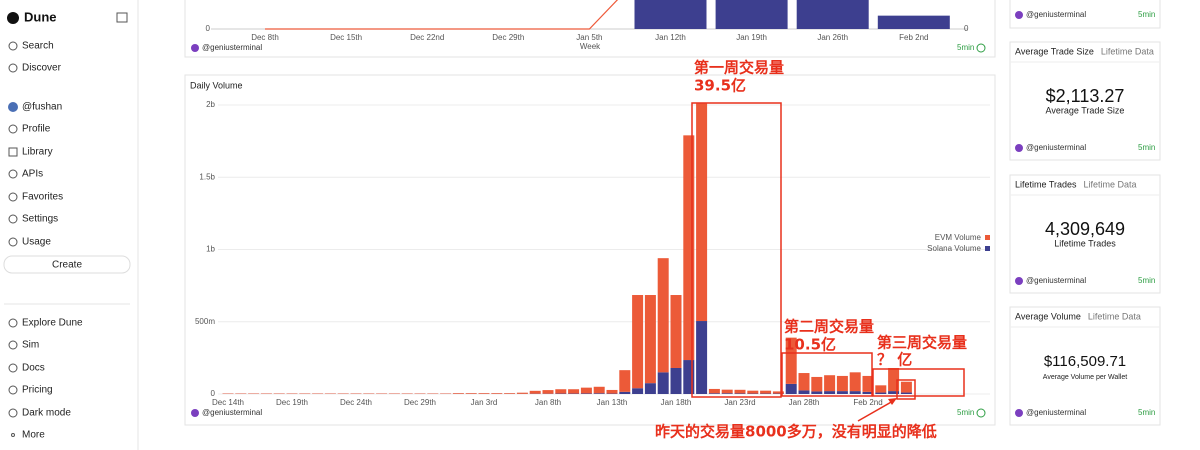 This screenshot has width=1200, height=450. Describe the element at coordinates (356, 402) in the screenshot. I see `x-tick-label: Dec 24th` at that location.